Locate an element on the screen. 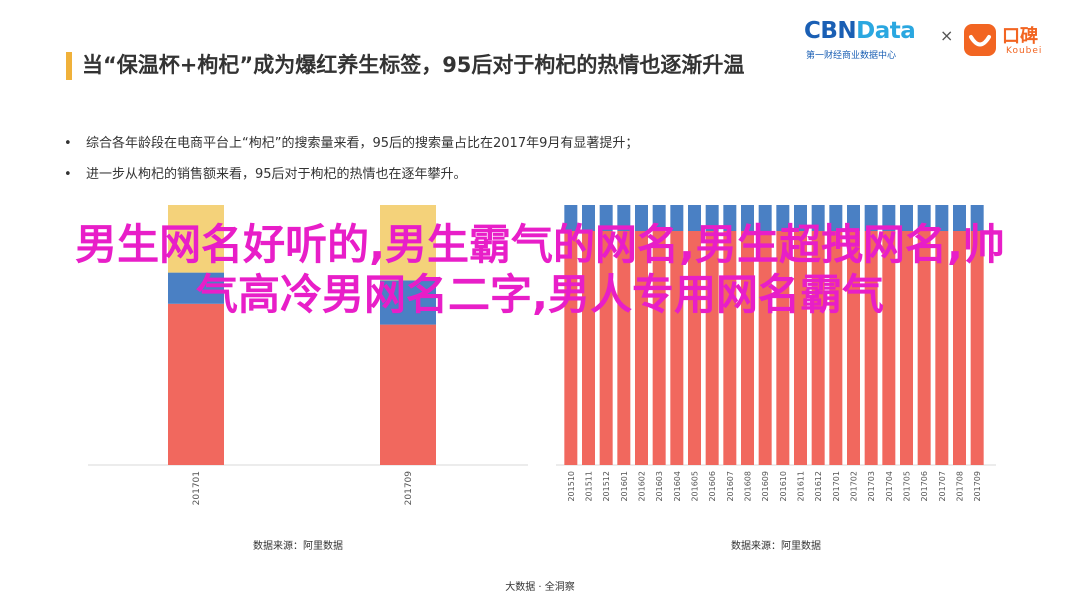 This screenshot has width=1080, height=608. x-tick-label: 201611 is located at coordinates (801, 486).